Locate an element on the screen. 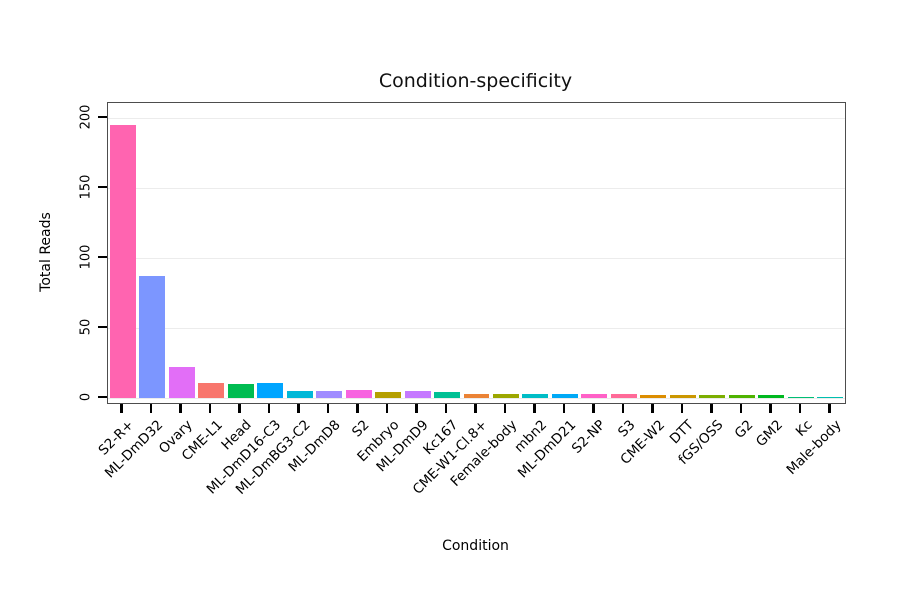  x-tick-label: S3 is located at coordinates (626, 429).